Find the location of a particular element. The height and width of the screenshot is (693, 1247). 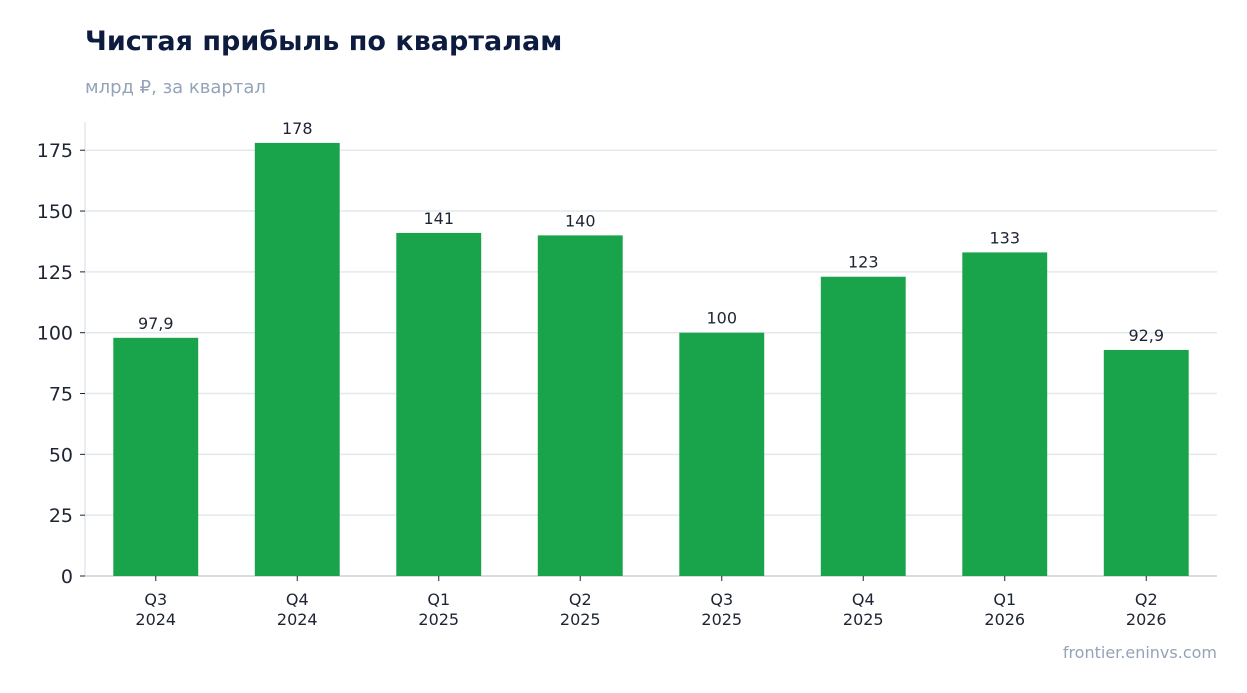

data-label: 123 is located at coordinates (863, 262).